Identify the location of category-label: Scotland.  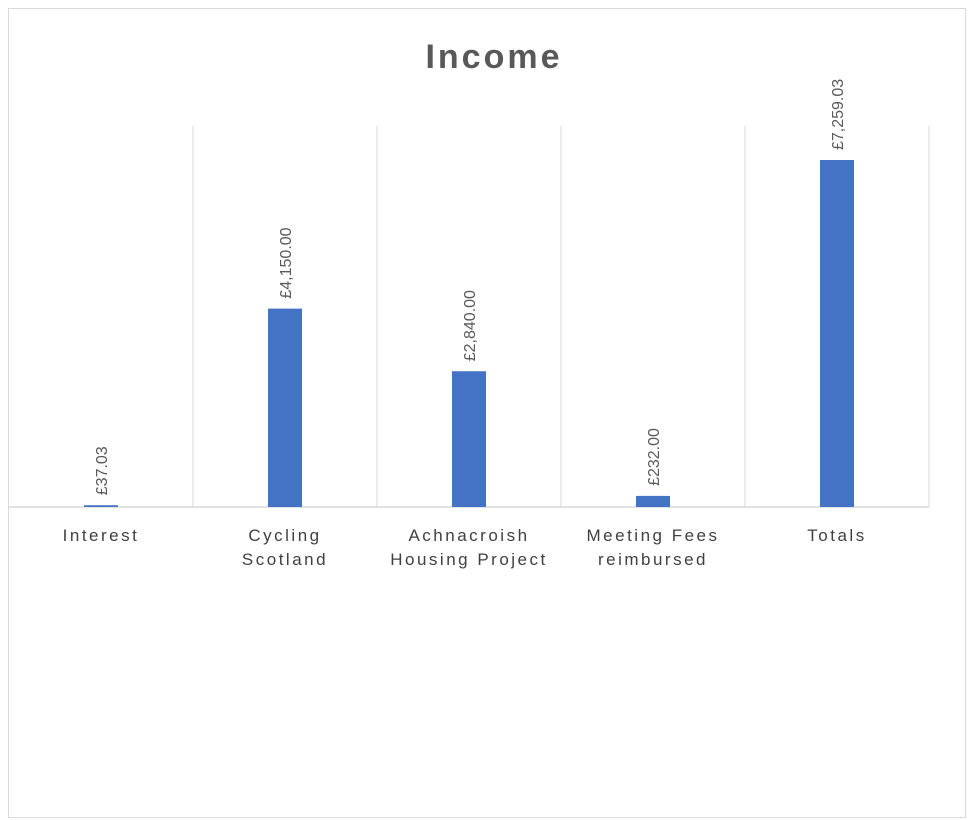
(285, 559).